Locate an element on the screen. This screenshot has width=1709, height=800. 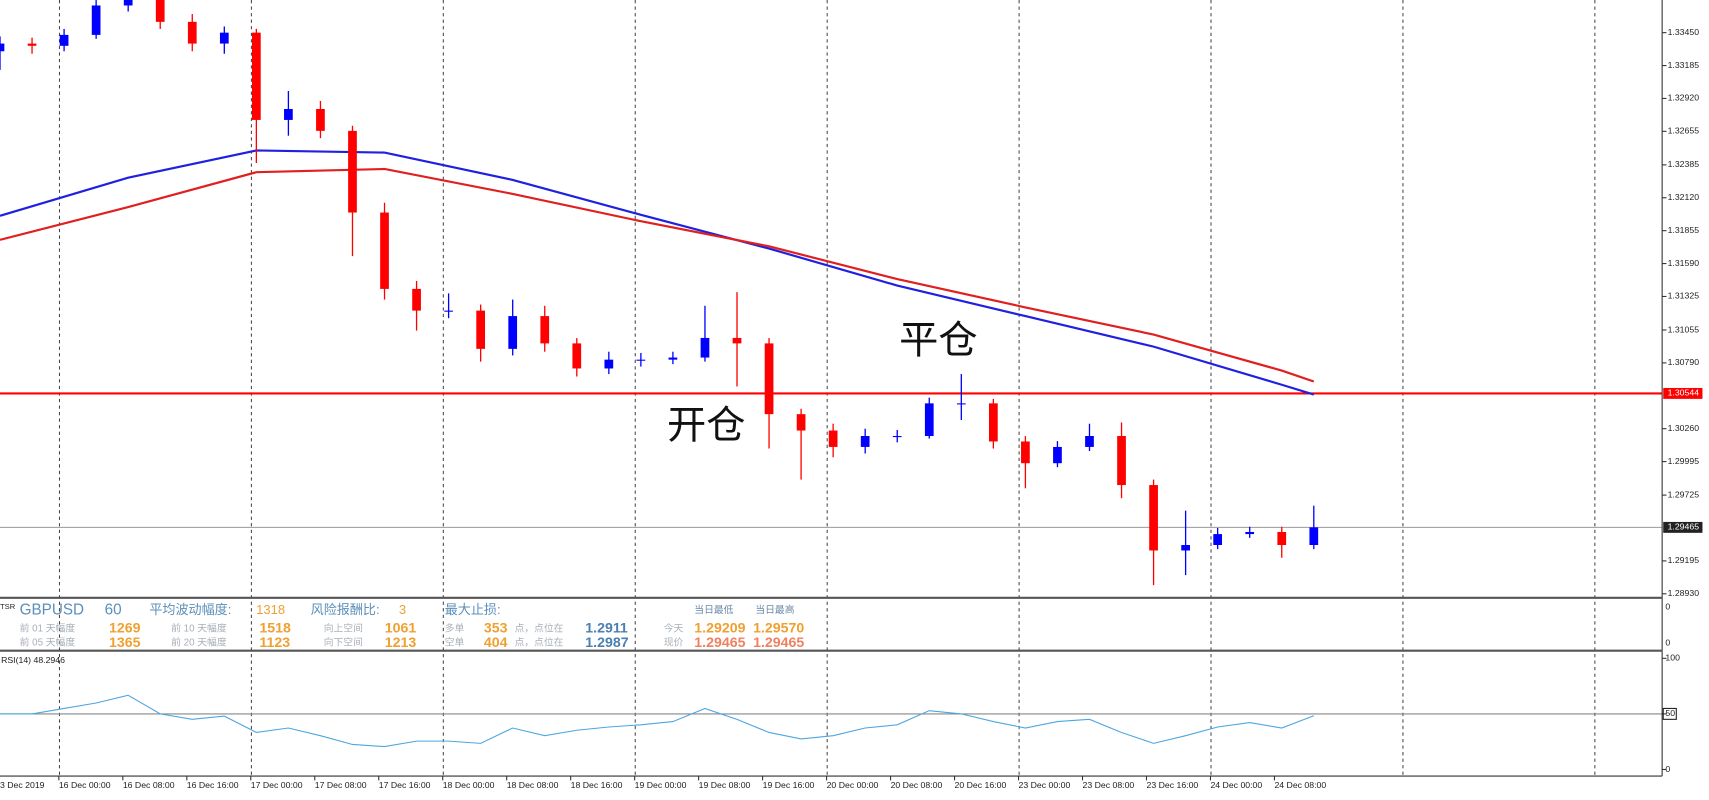
y-tick-label: 1.32920 is located at coordinates (1684, 98).